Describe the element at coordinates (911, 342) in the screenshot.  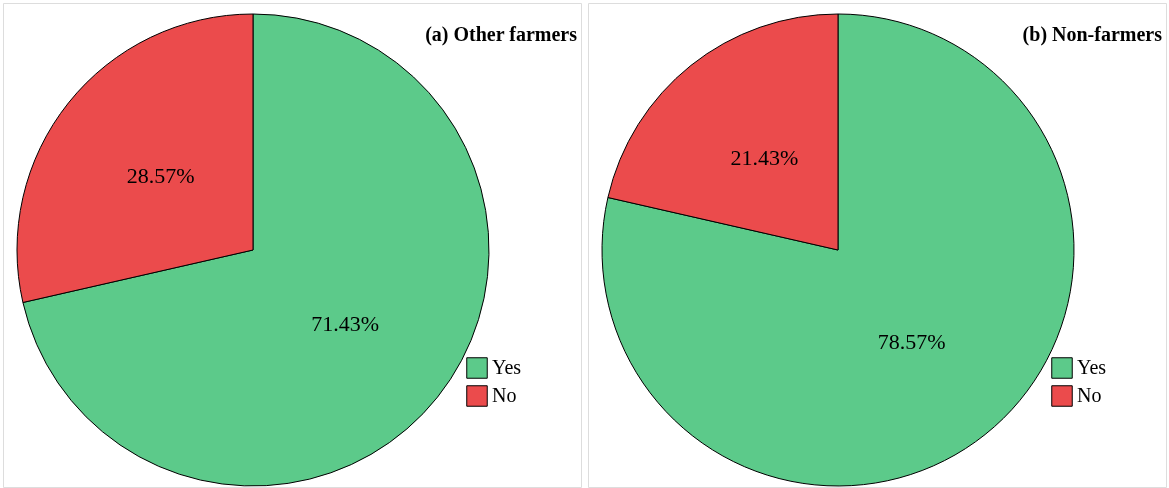
I see `data-label: 78.57%` at that location.